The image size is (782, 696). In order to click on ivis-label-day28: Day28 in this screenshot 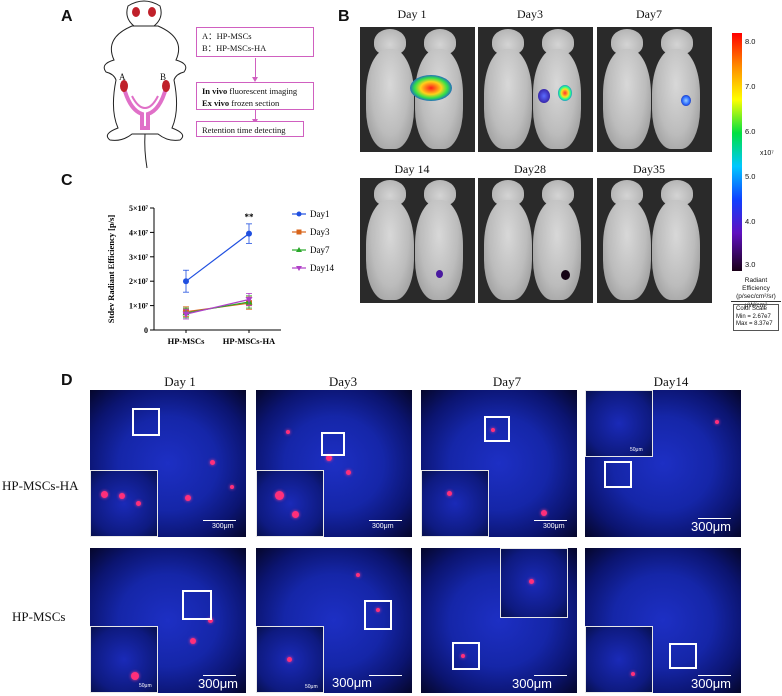, I will do `click(530, 169)`.